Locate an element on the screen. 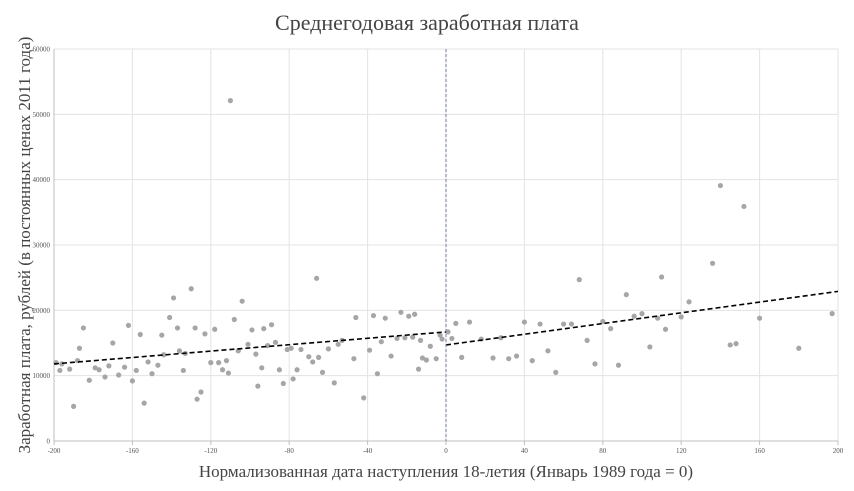  y-tick-label: 20000 is located at coordinates (42, 311).